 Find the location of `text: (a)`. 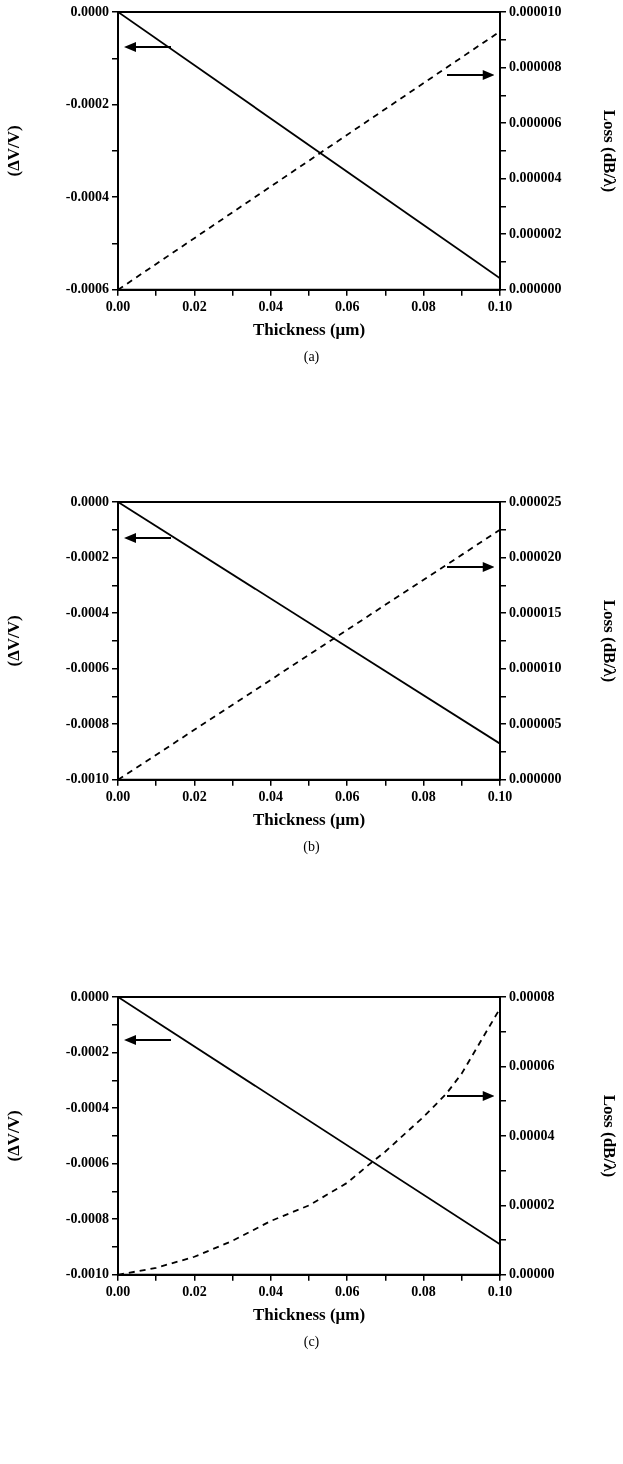

text: (a) is located at coordinates (311, 357).